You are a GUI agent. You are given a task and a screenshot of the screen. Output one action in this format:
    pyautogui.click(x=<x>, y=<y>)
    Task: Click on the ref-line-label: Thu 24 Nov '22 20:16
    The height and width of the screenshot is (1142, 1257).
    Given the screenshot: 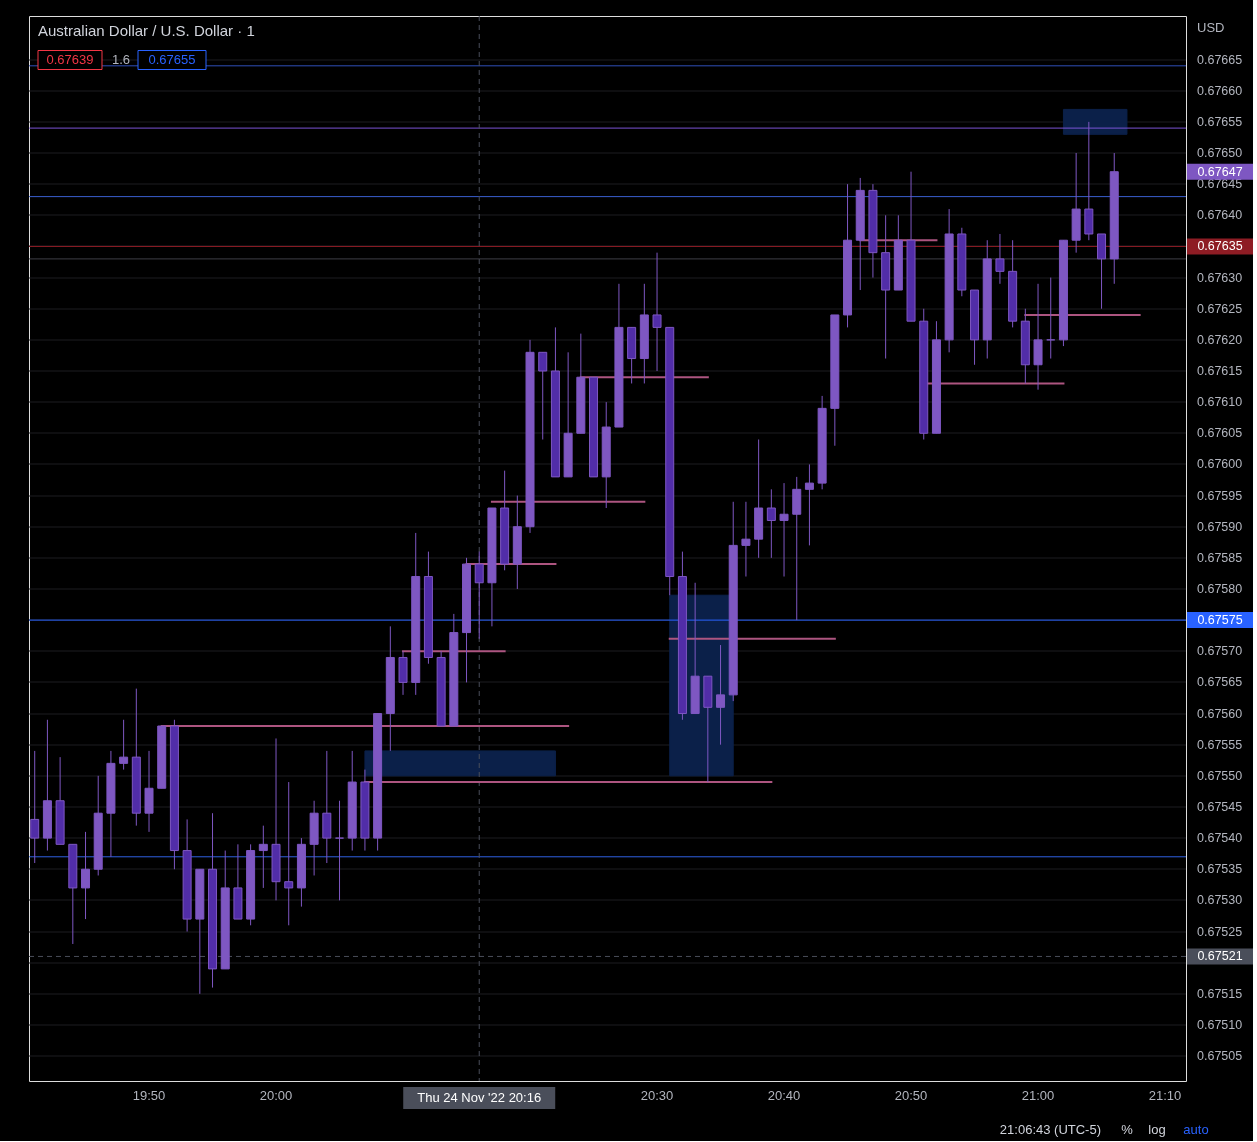 What is the action you would take?
    pyautogui.click(x=479, y=1097)
    